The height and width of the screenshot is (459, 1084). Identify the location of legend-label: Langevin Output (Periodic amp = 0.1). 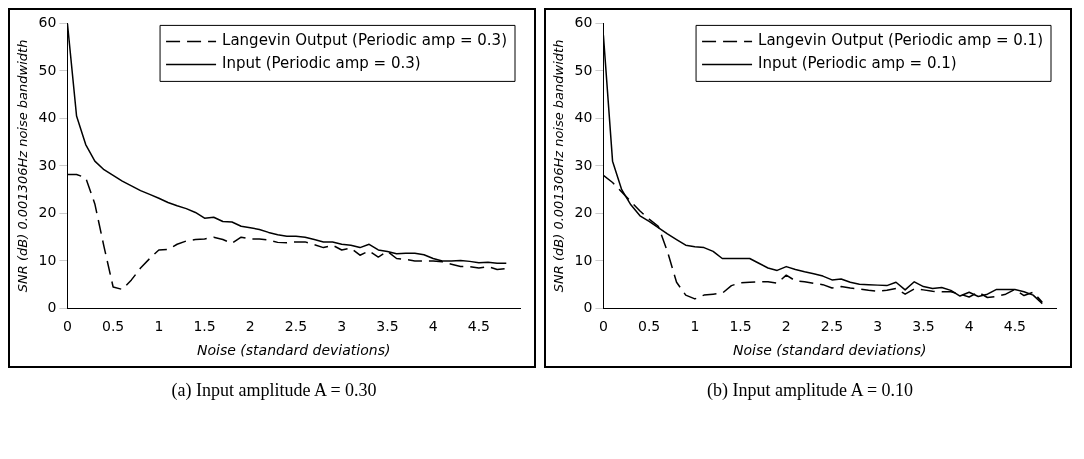
(901, 40).